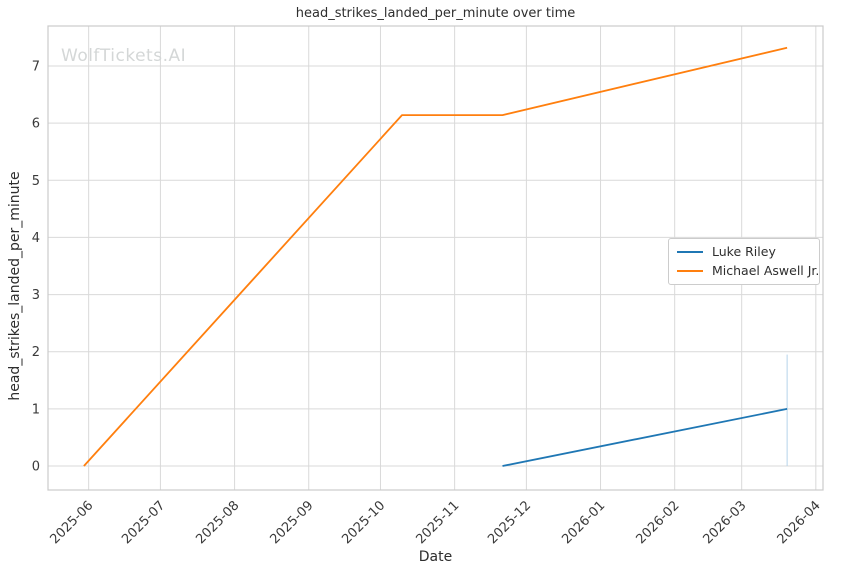  What do you see at coordinates (437, 522) in the screenshot?
I see `x-tick-label: 2025-11` at bounding box center [437, 522].